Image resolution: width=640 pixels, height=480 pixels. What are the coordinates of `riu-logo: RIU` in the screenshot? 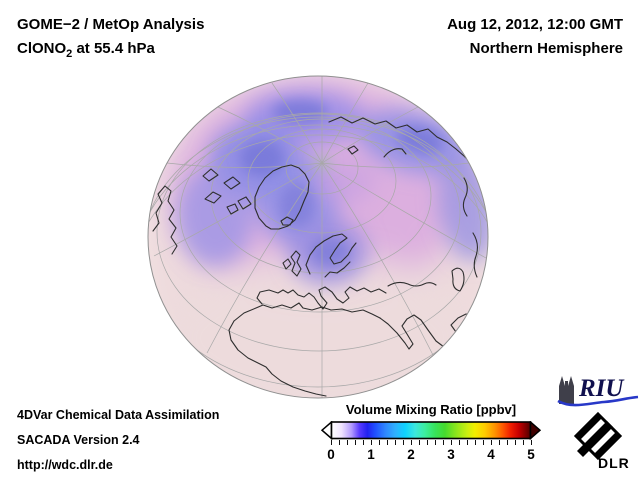 It's located at (598, 392).